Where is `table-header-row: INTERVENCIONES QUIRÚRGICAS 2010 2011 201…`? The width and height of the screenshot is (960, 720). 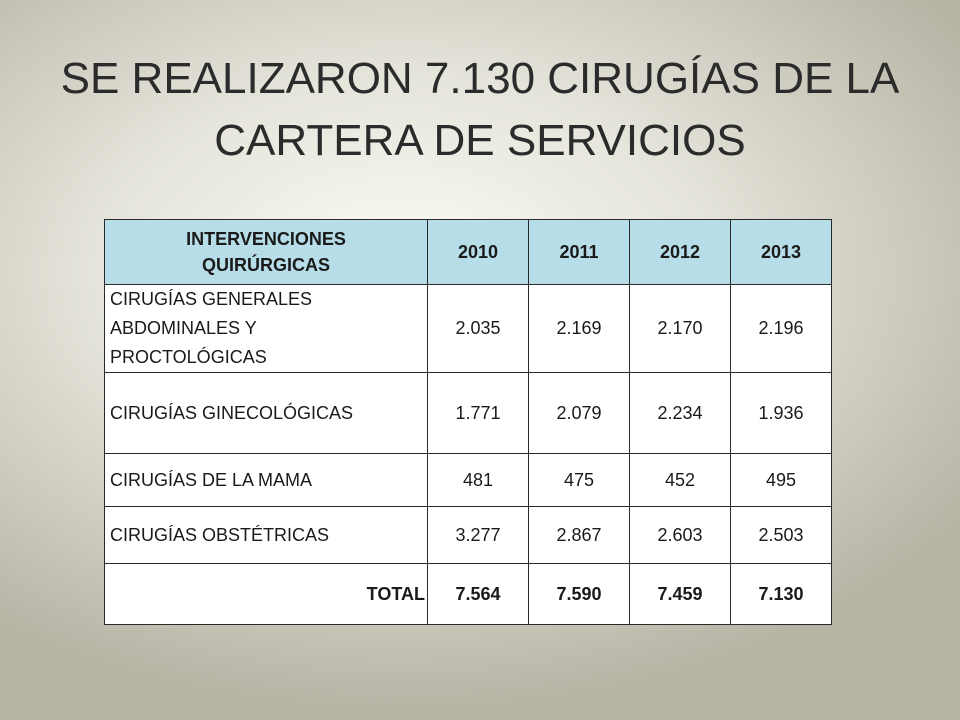 table-header-row: INTERVENCIONES QUIRÚRGICAS 2010 2011 201… is located at coordinates (468, 252).